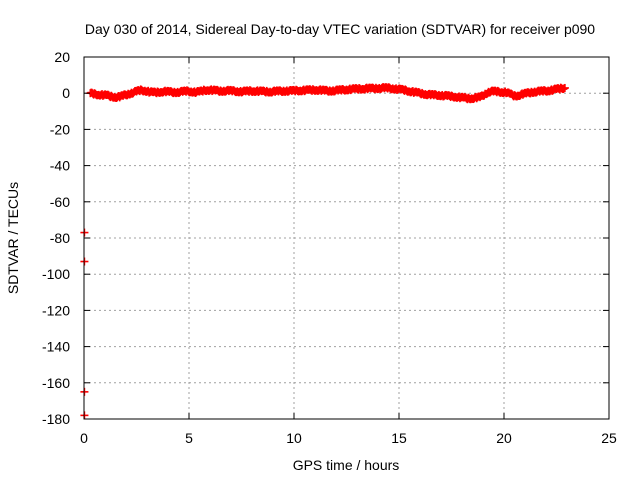  I want to click on y-tick-label: -120, so click(56, 310).